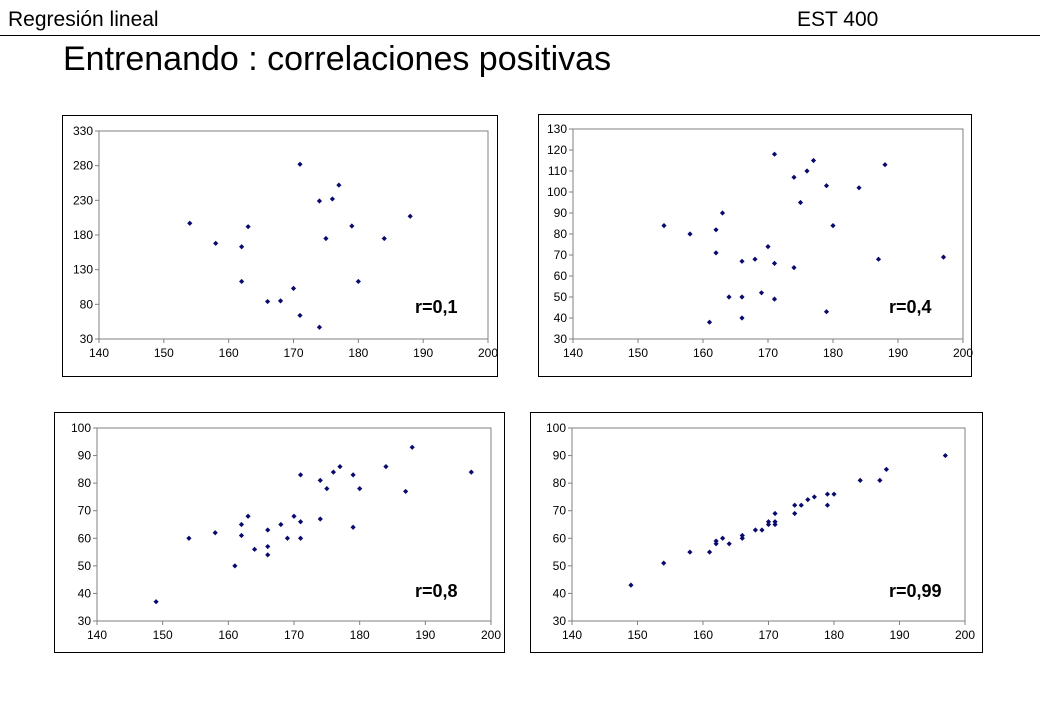 The image size is (1040, 720). Describe the element at coordinates (557, 150) in the screenshot. I see `y-tick-label: 120` at that location.